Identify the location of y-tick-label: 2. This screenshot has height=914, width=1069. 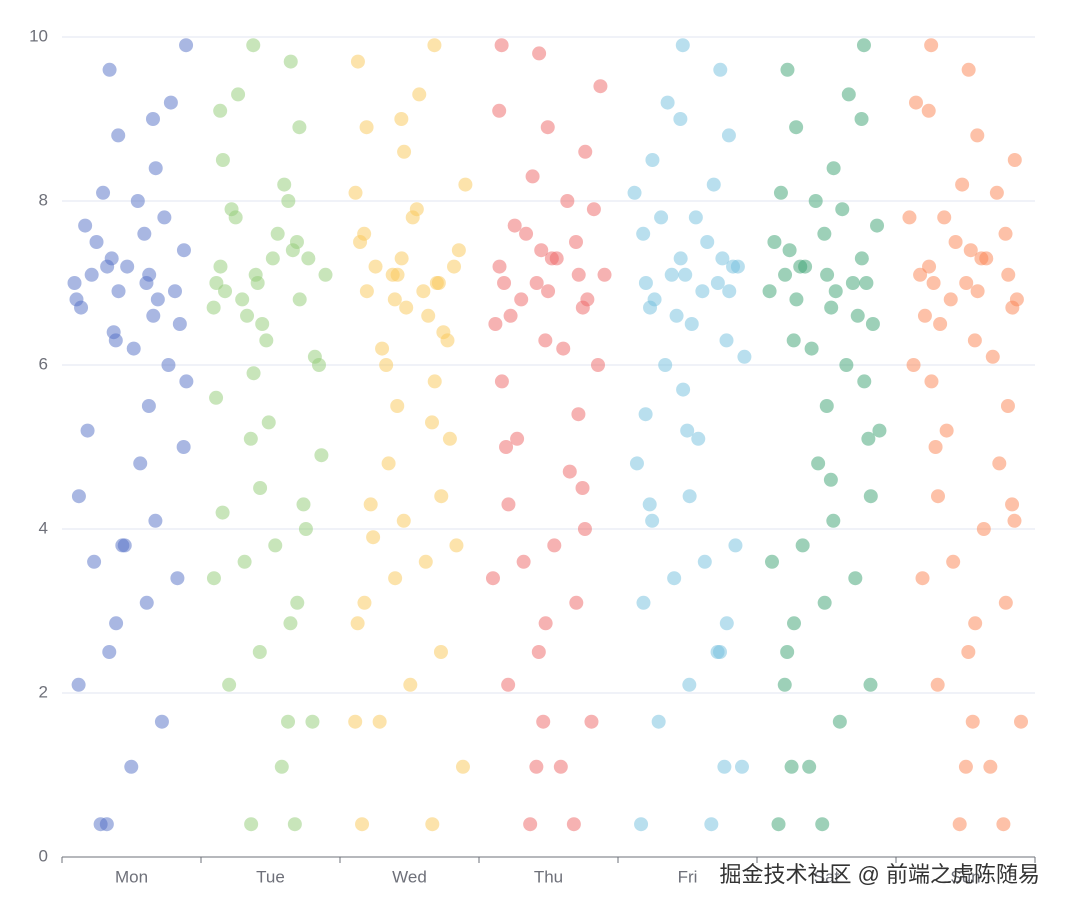
(43, 691).